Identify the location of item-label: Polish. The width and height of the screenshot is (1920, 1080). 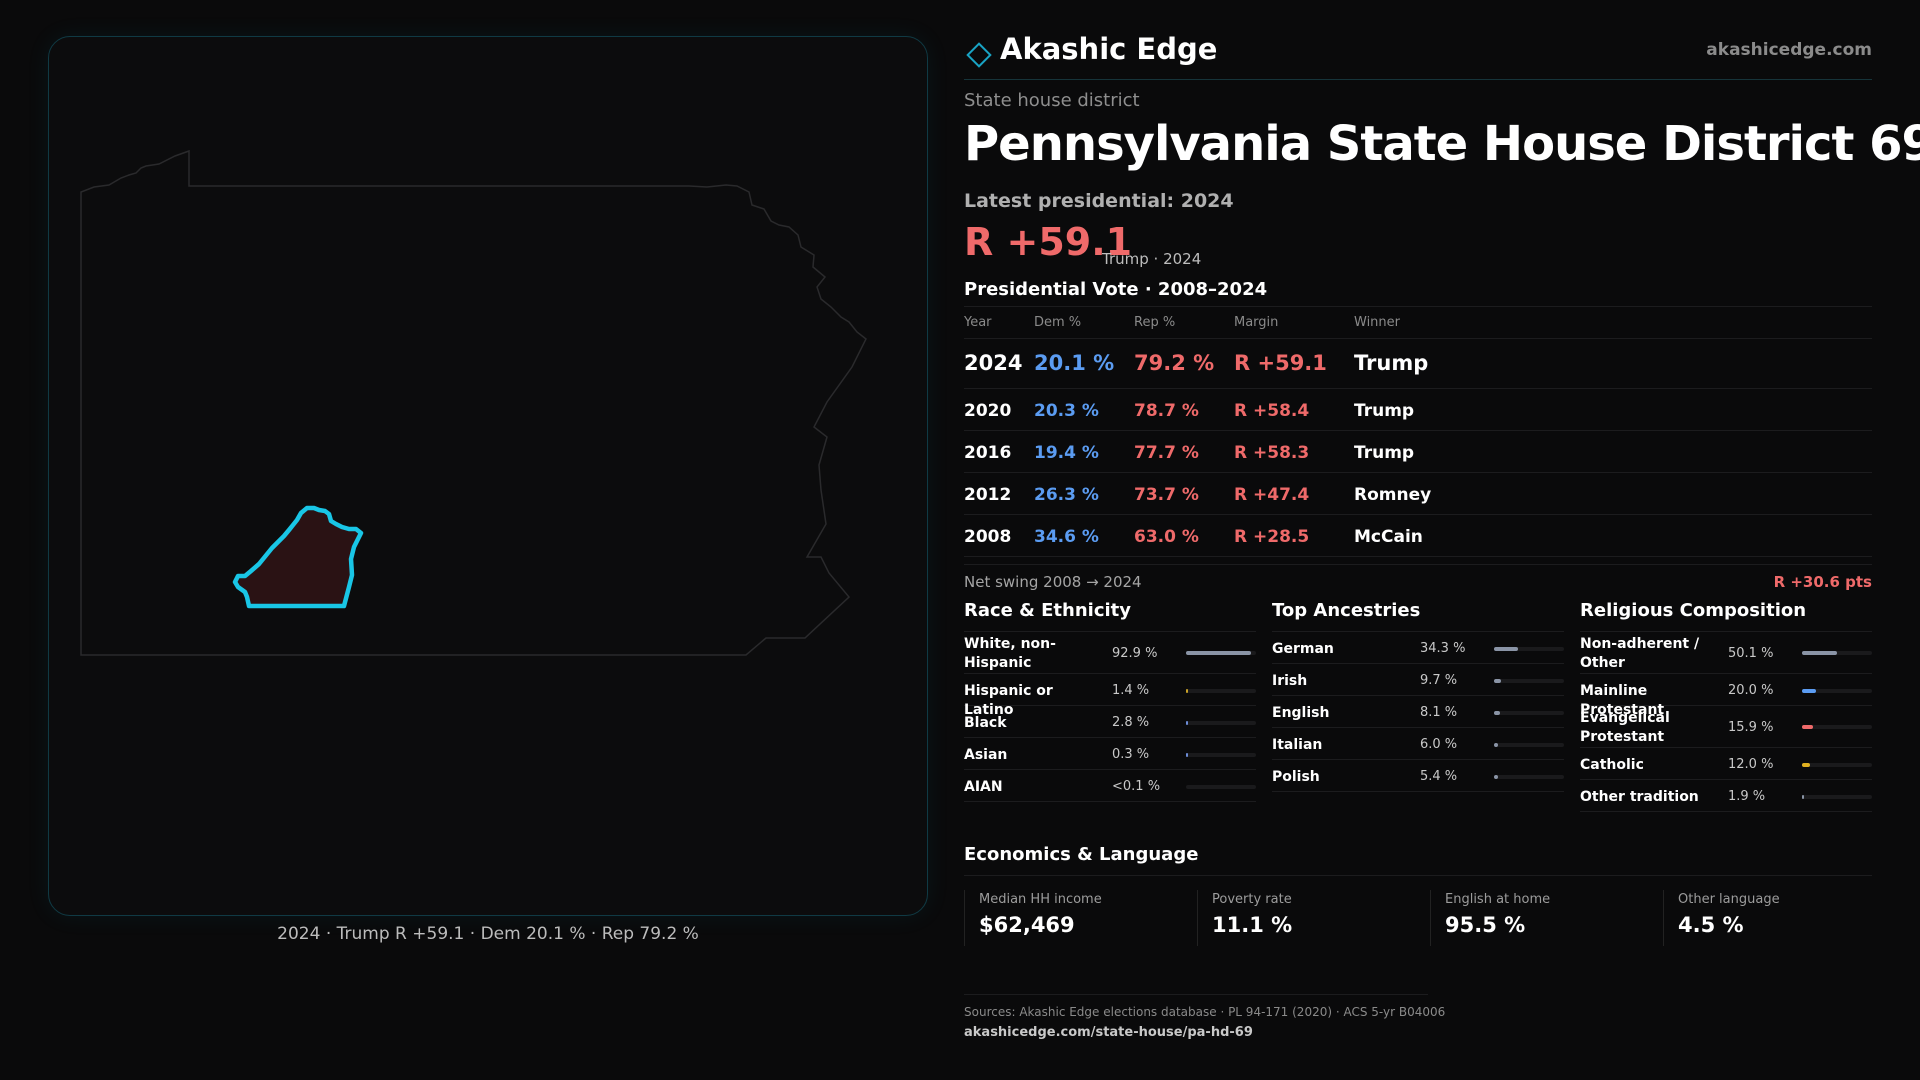
(1296, 777).